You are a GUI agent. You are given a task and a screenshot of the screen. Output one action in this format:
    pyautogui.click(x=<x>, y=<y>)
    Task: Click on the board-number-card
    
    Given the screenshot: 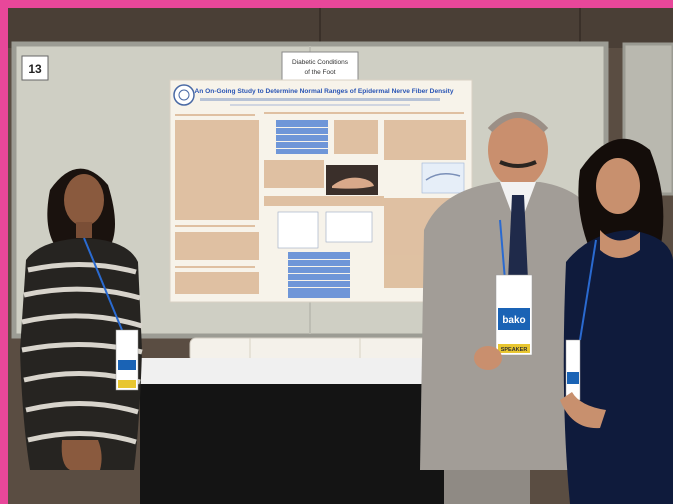 What is the action you would take?
    pyautogui.click(x=35, y=68)
    